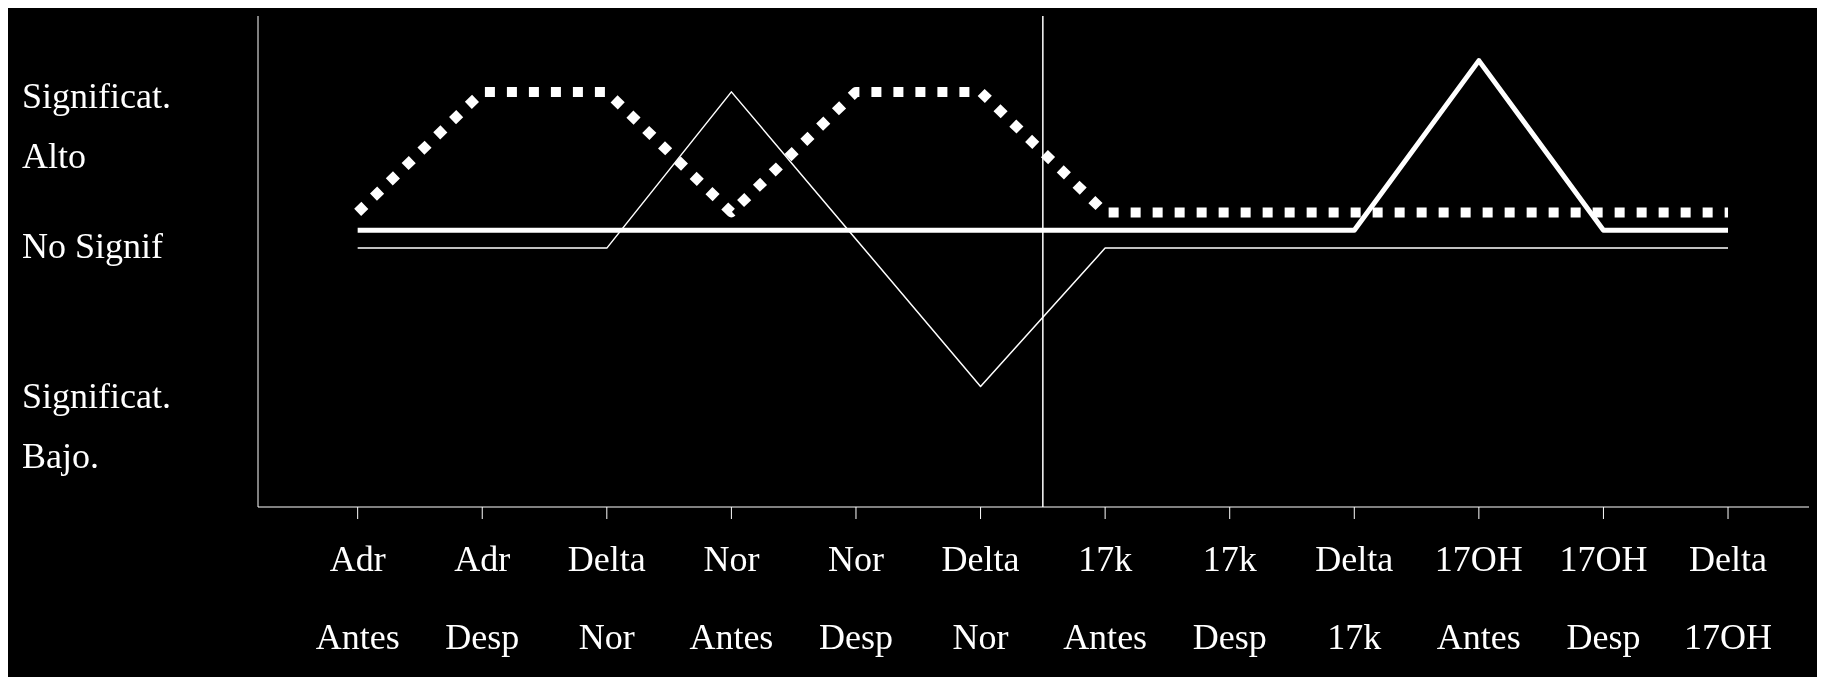 The width and height of the screenshot is (1825, 685). What do you see at coordinates (357, 598) in the screenshot?
I see `x-tick-label: Adr Antes` at bounding box center [357, 598].